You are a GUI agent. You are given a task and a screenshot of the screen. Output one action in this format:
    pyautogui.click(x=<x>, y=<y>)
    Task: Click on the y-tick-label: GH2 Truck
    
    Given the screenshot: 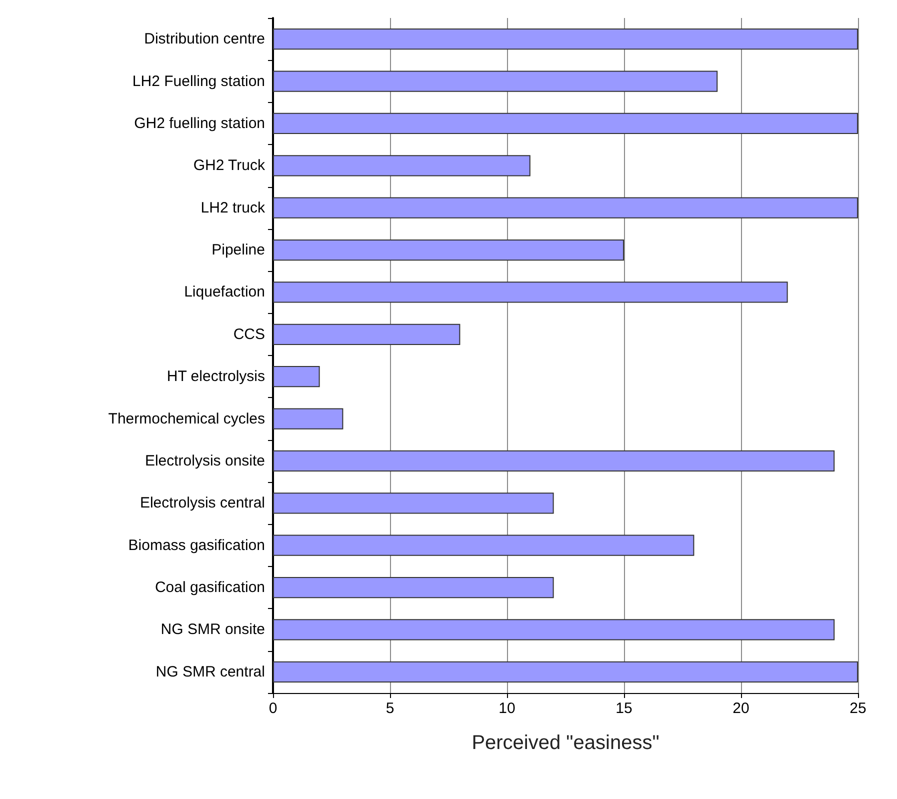 What is the action you would take?
    pyautogui.click(x=229, y=165)
    